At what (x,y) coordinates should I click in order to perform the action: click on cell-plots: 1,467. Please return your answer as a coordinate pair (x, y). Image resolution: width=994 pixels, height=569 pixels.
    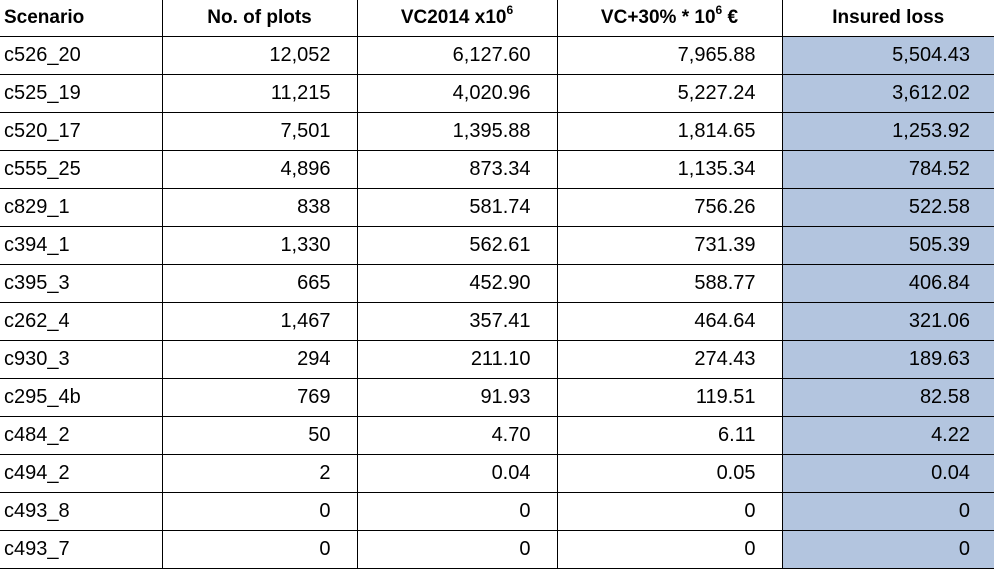
    Looking at the image, I should click on (260, 321).